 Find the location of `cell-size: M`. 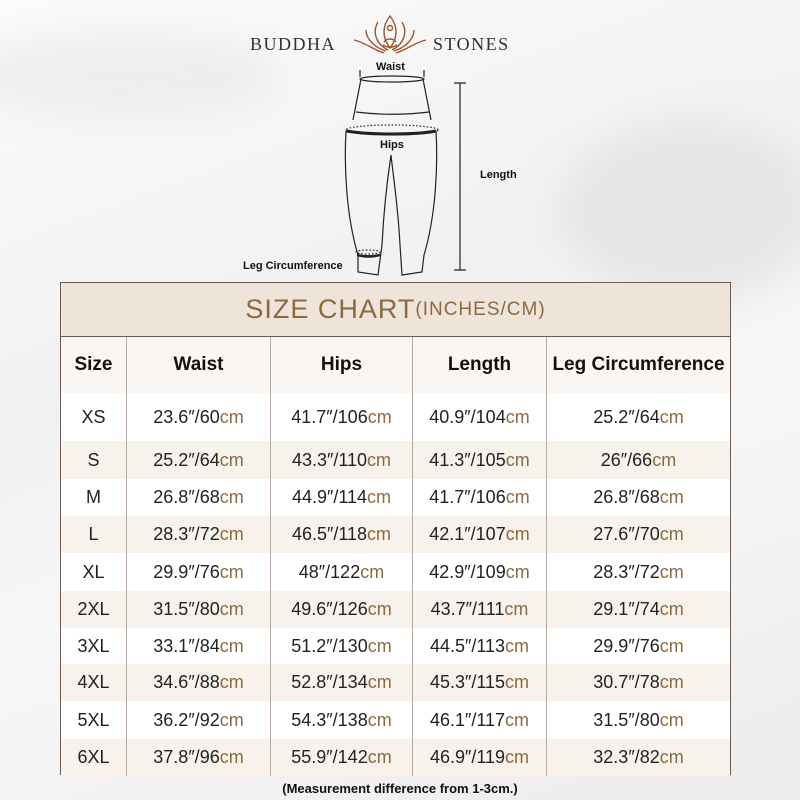

cell-size: M is located at coordinates (93, 497).